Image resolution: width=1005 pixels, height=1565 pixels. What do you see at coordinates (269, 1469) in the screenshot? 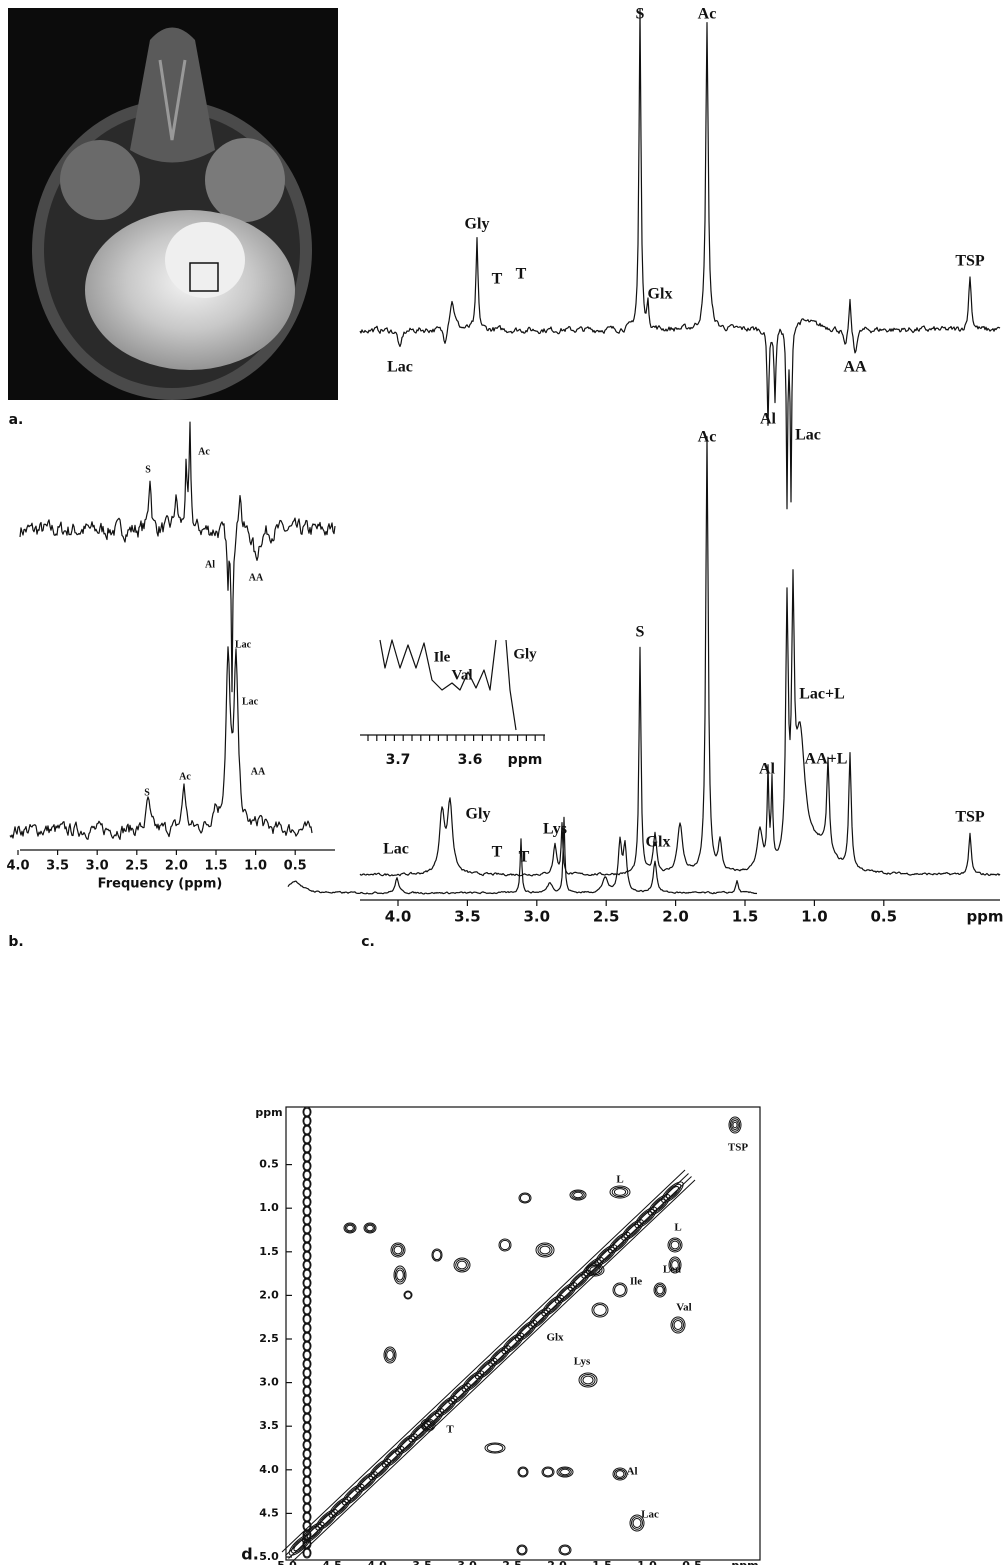
I see `y-tick-label: 4.0` at bounding box center [269, 1469].